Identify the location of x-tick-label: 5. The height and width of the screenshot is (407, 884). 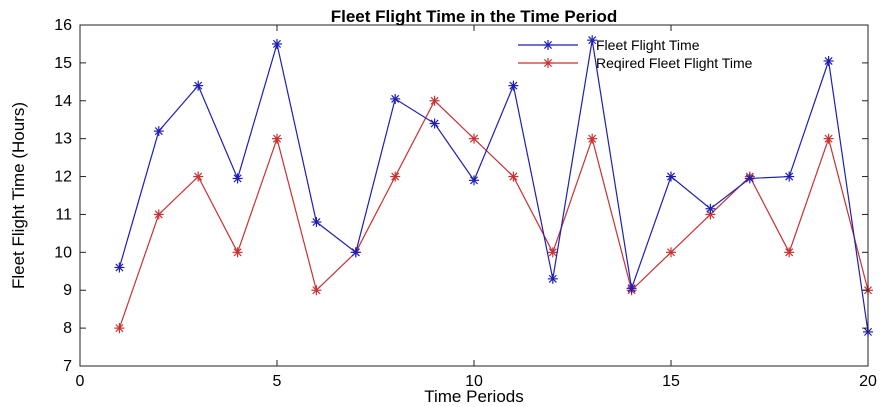
(277, 381).